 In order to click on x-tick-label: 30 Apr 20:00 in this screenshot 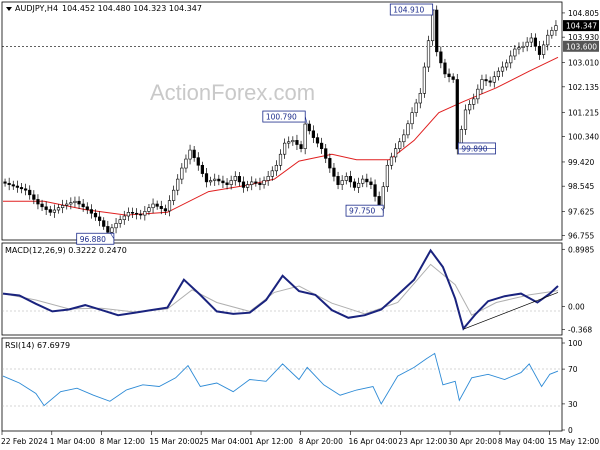, I will do `click(472, 441)`.